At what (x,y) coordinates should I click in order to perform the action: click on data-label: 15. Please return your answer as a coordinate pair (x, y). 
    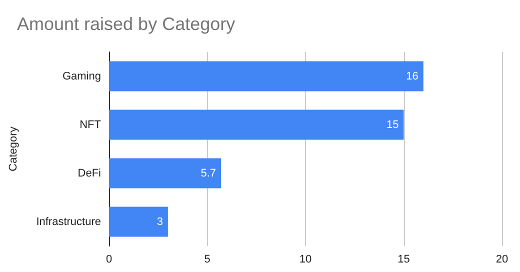
    Looking at the image, I should click on (392, 124).